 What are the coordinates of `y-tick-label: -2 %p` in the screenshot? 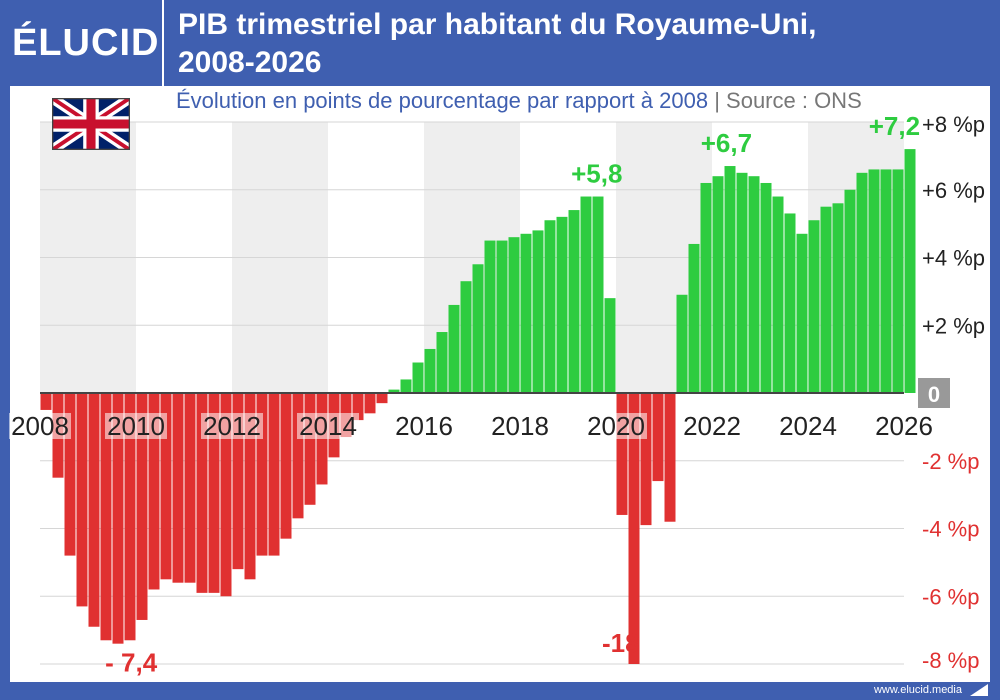 It's located at (950, 461).